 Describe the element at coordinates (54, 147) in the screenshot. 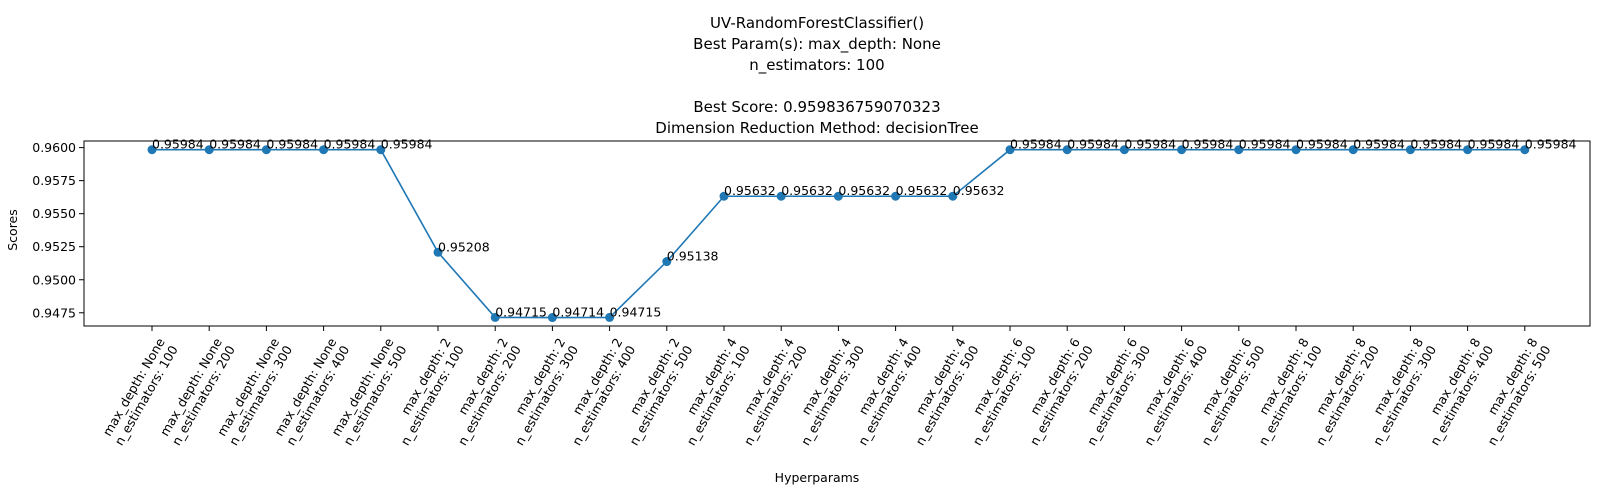

I see `y-tick-label: 0.9600` at that location.